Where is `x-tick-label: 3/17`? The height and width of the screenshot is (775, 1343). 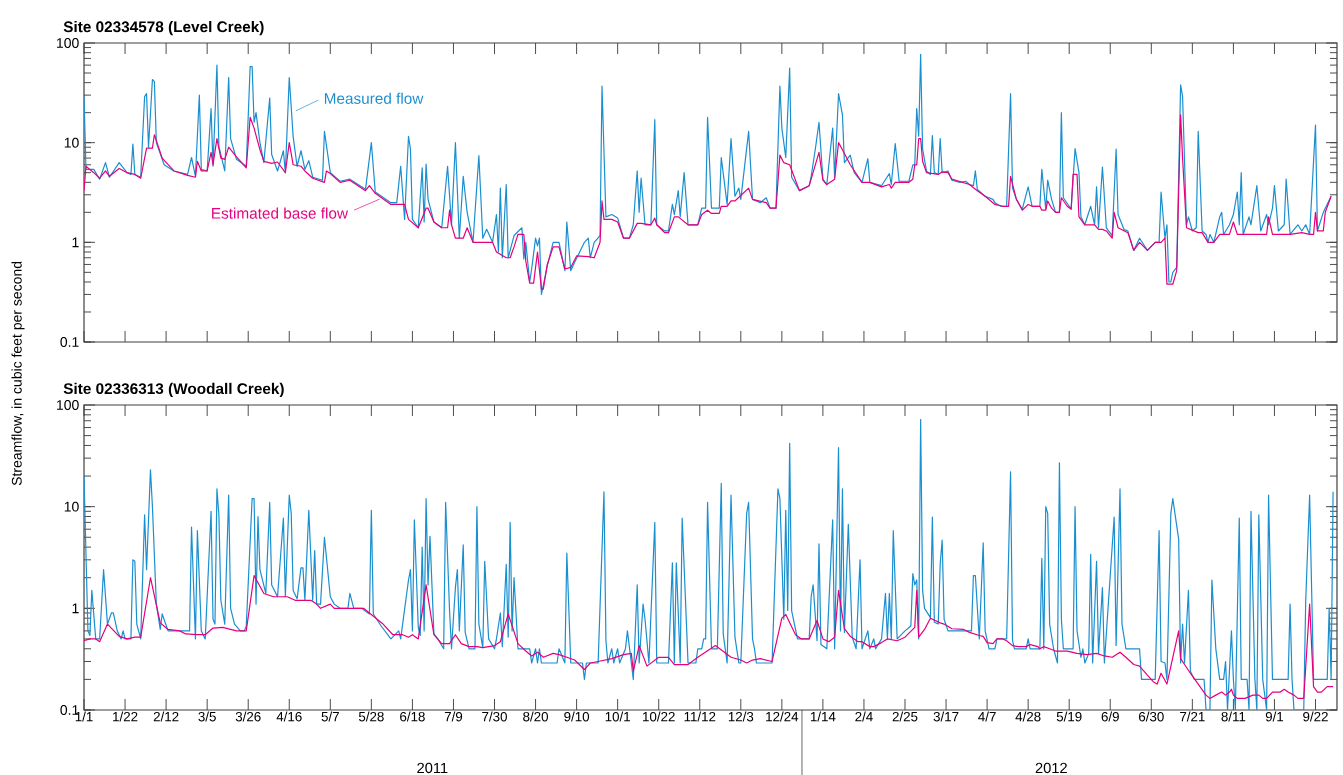
x-tick-label: 3/17 is located at coordinates (946, 716).